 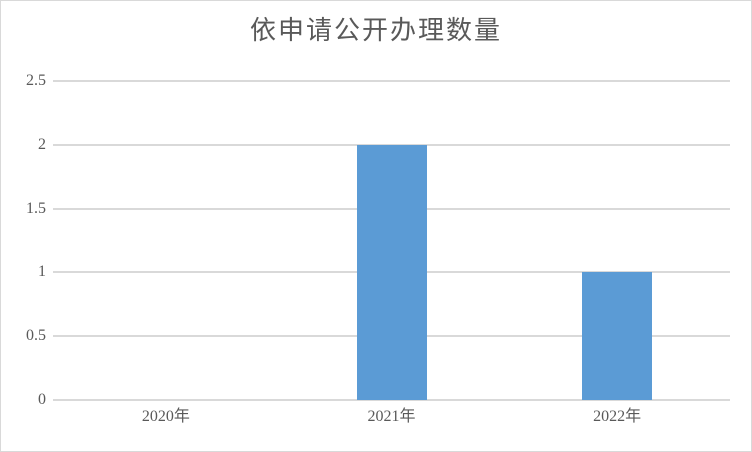 What do you see at coordinates (617, 416) in the screenshot?
I see `x-axis-label: 2022年` at bounding box center [617, 416].